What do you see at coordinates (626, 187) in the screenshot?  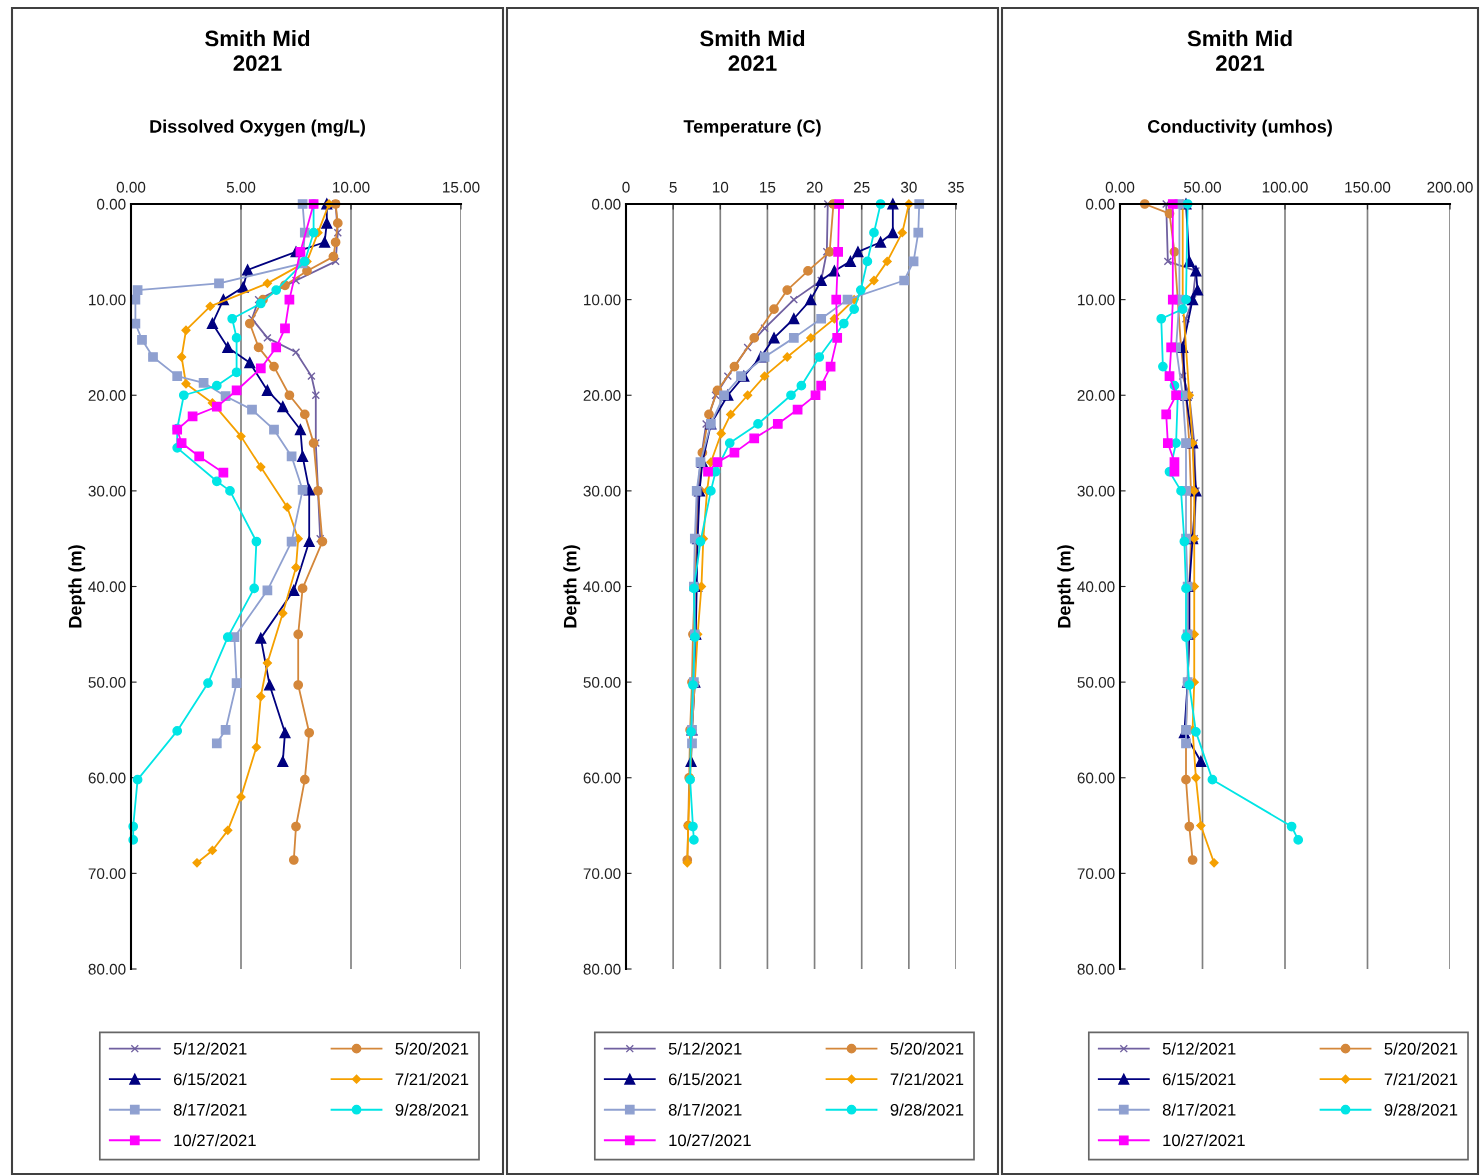 I see `x-tick-label: 0` at bounding box center [626, 187].